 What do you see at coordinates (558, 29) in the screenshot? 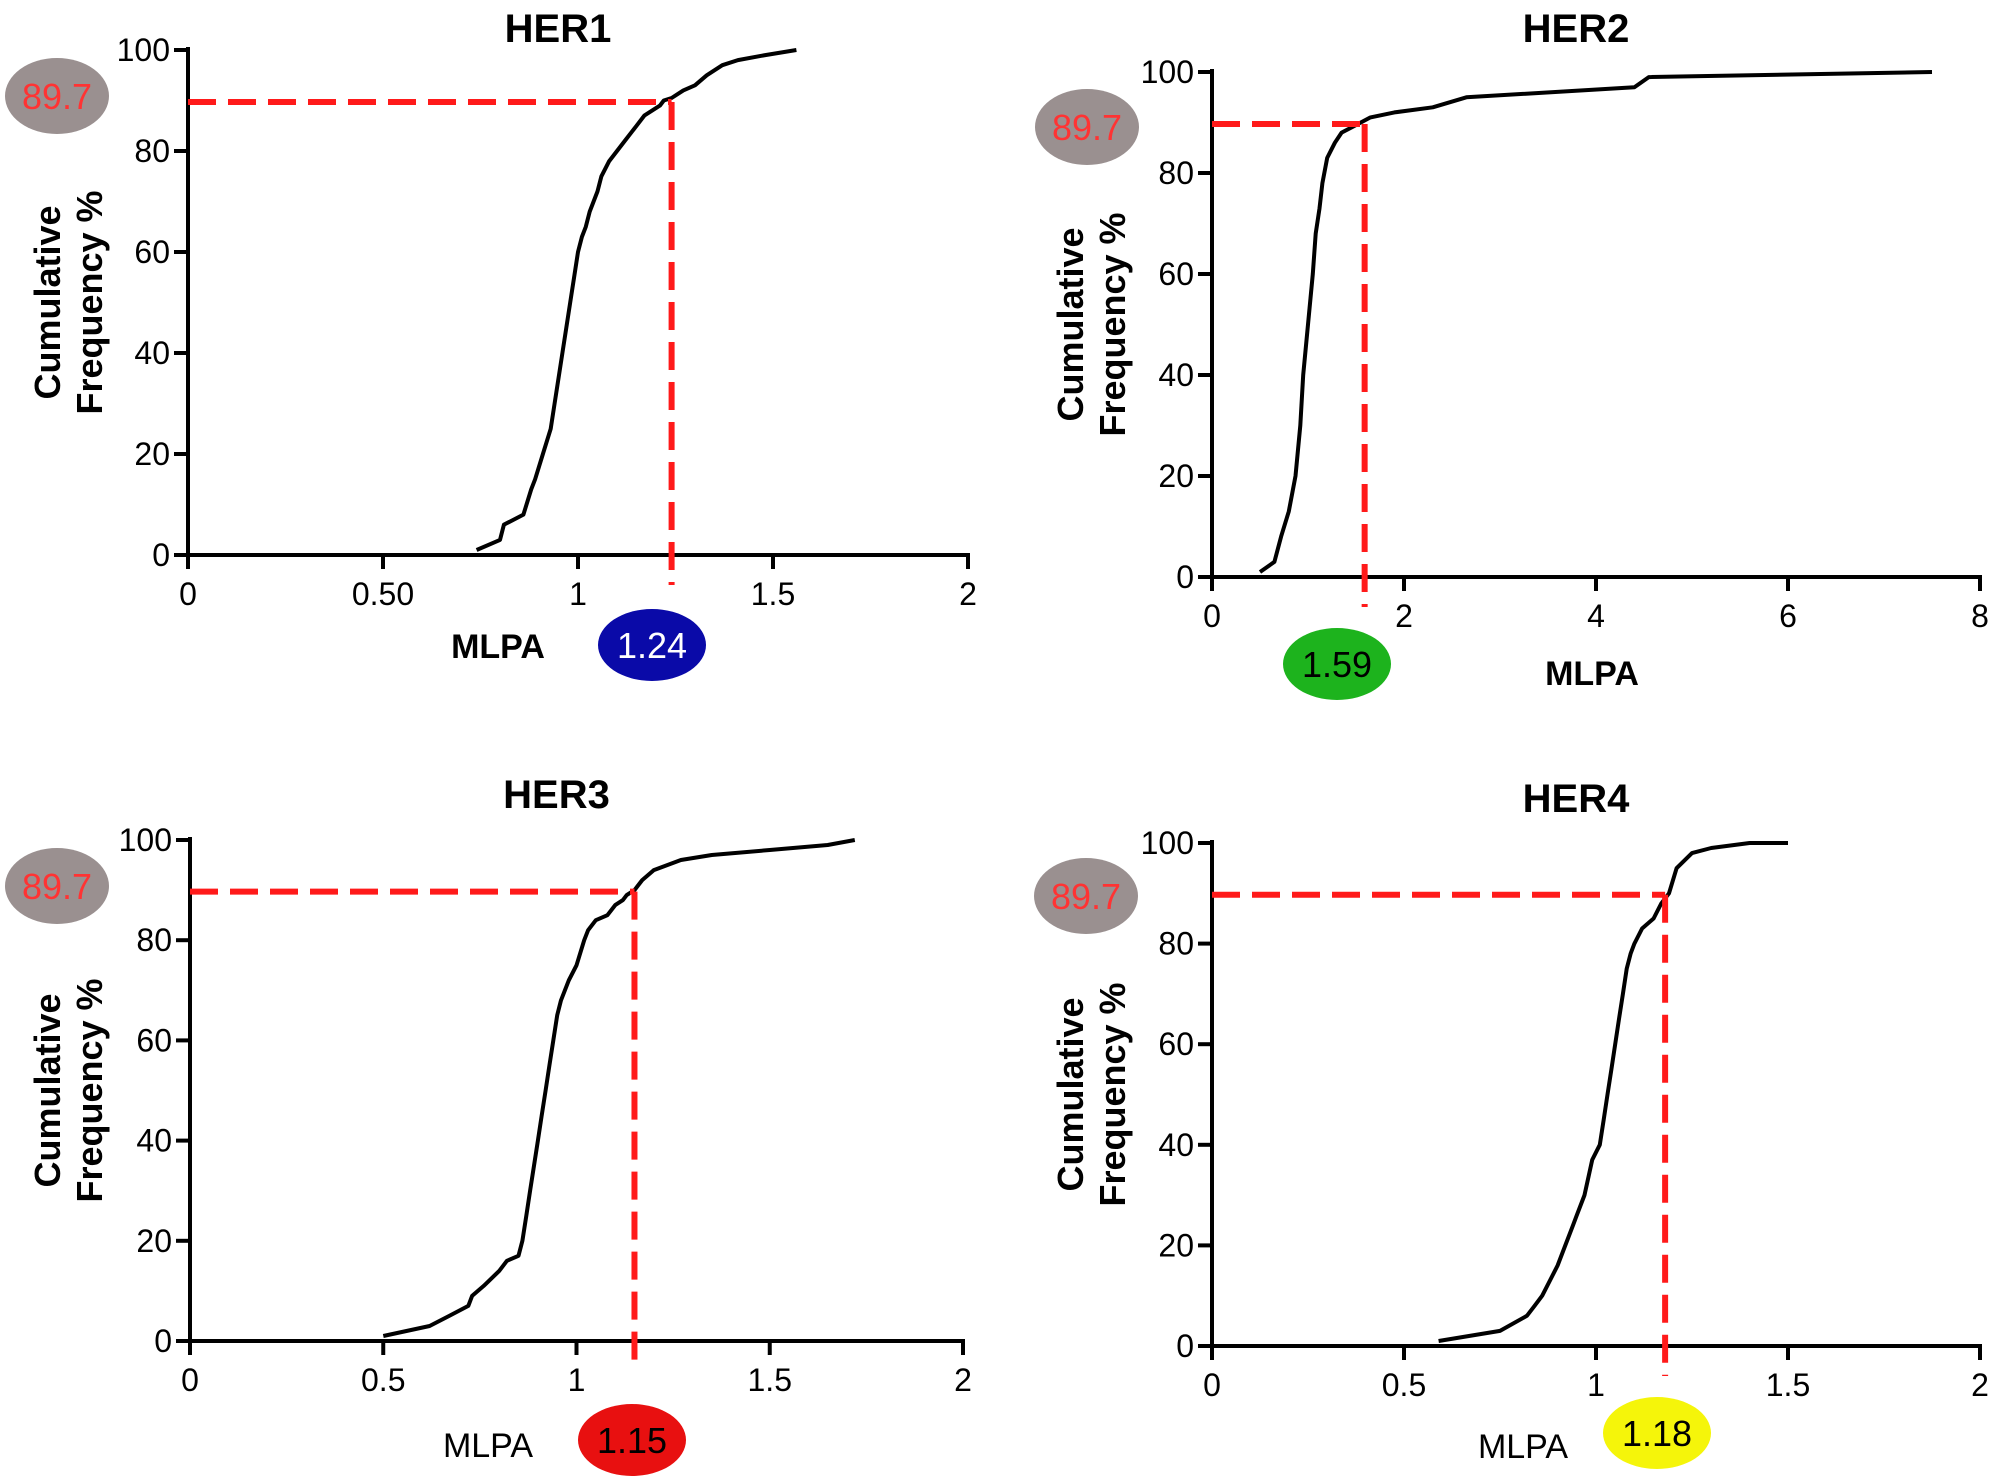
I see `chart-title: HER1` at bounding box center [558, 29].